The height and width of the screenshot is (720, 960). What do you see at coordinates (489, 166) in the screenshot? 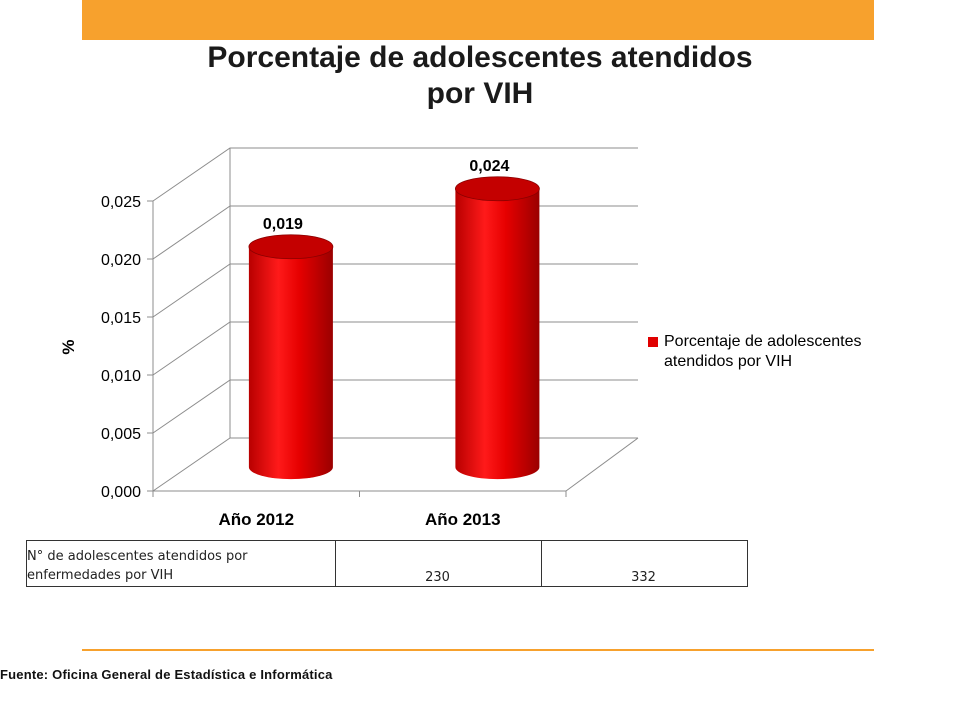
I see `data-label: 0,024` at bounding box center [489, 166].